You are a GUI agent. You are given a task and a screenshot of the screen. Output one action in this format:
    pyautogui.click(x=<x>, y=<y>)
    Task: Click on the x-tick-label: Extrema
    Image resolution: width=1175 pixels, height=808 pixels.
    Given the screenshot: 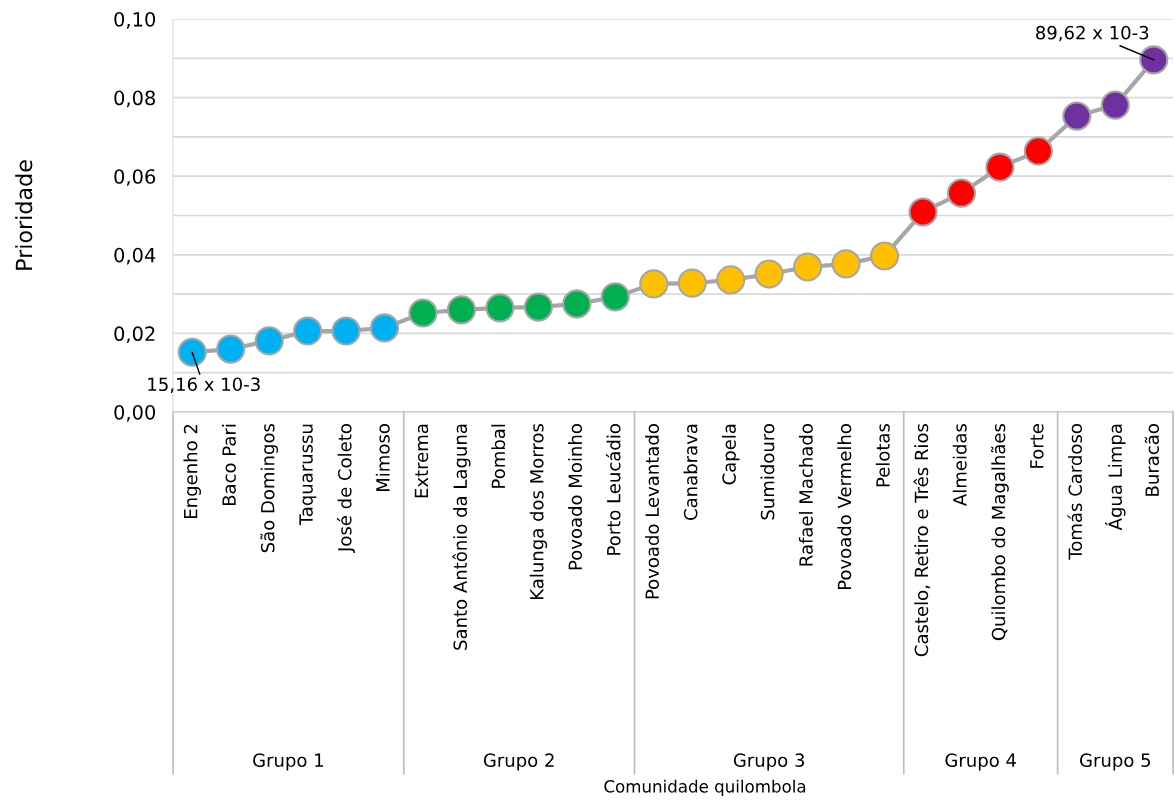 What is the action you would take?
    pyautogui.click(x=421, y=461)
    